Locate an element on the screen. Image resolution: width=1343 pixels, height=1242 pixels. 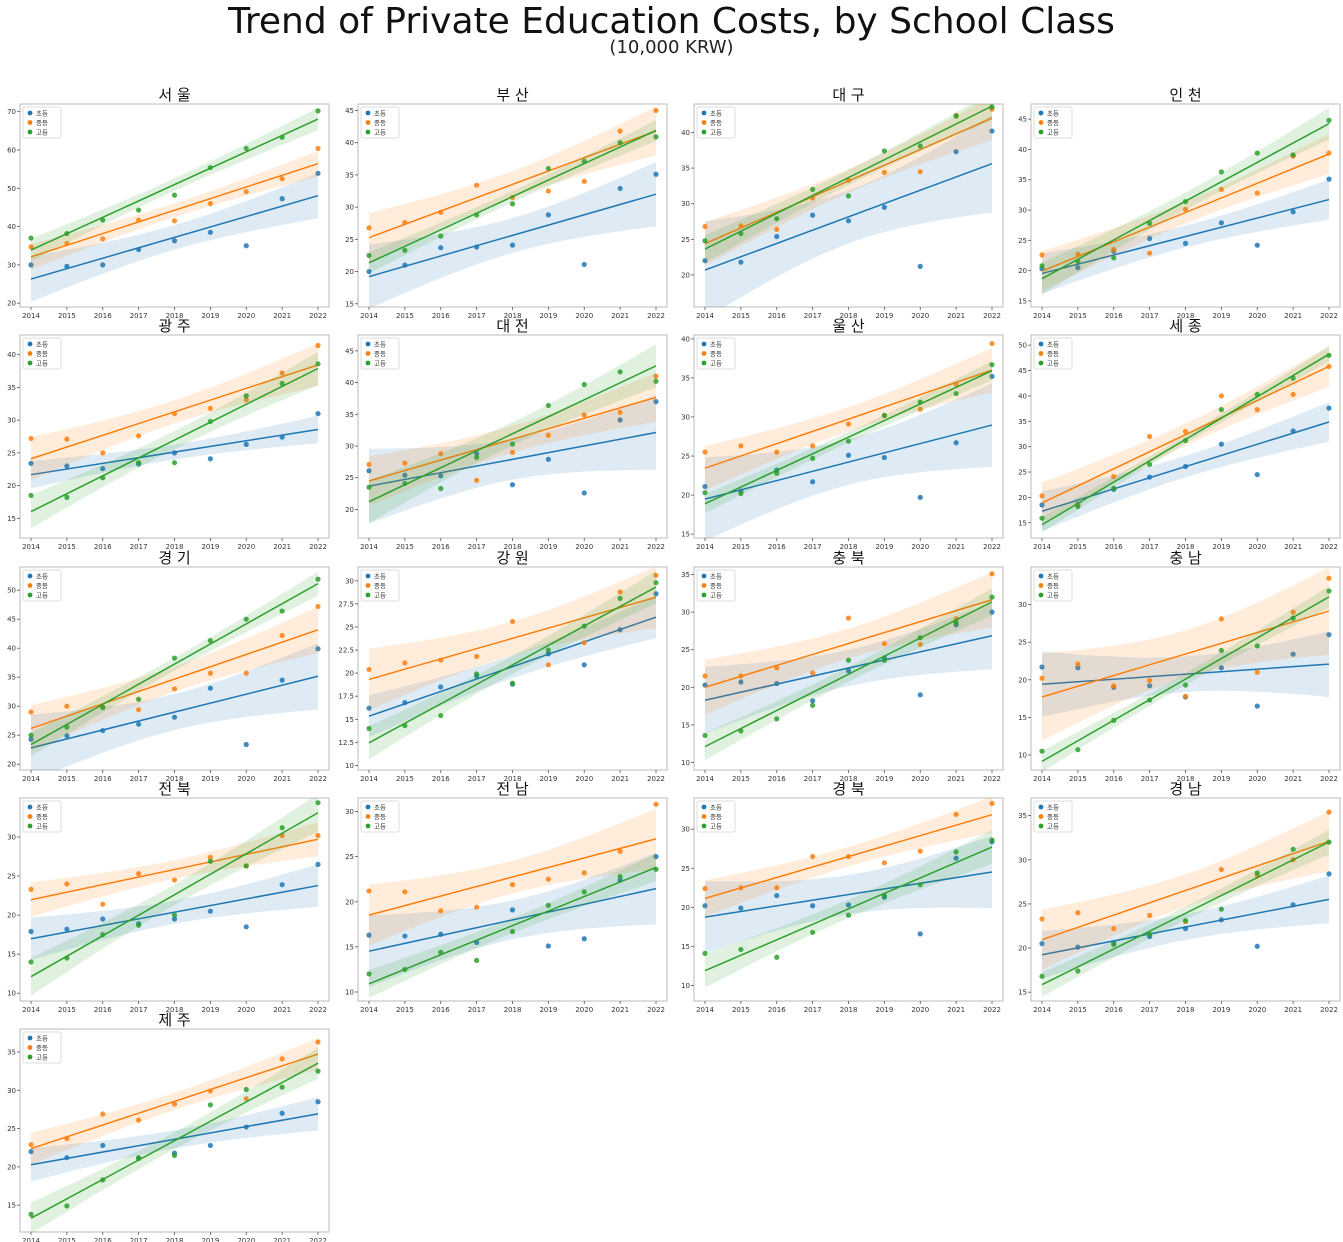
y-tick-label: 10 is located at coordinates (349, 992).